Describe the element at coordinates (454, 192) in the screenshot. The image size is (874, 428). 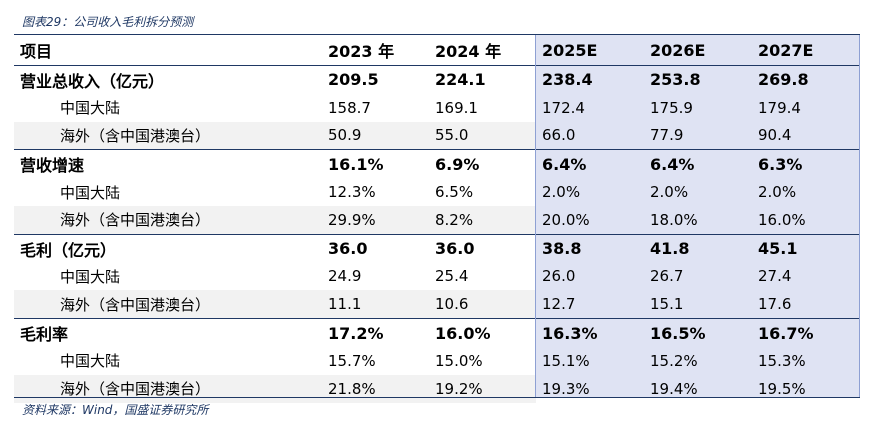
I see `cell-value: 6.5%` at that location.